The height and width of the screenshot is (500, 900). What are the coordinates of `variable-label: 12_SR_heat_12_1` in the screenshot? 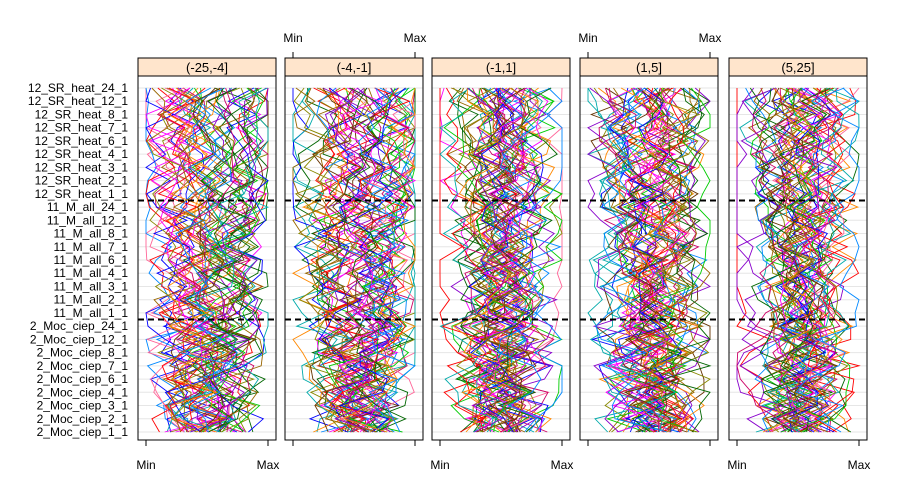 It's located at (78, 101).